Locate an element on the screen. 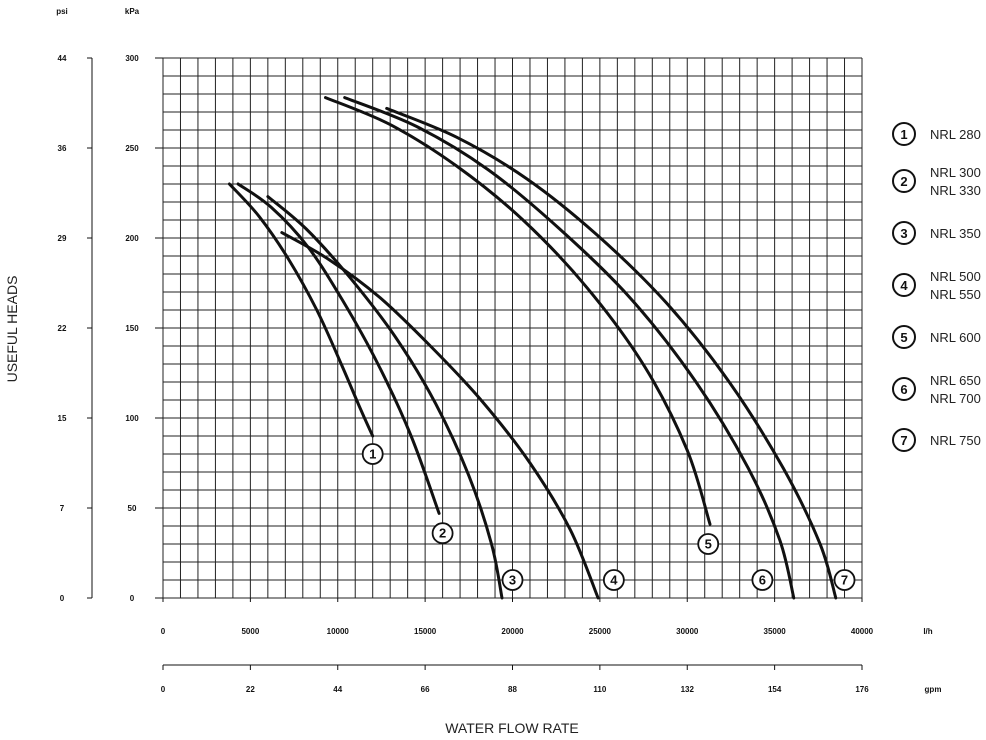 This screenshot has height=740, width=986. curve-badge-3: 3 is located at coordinates (512, 580).